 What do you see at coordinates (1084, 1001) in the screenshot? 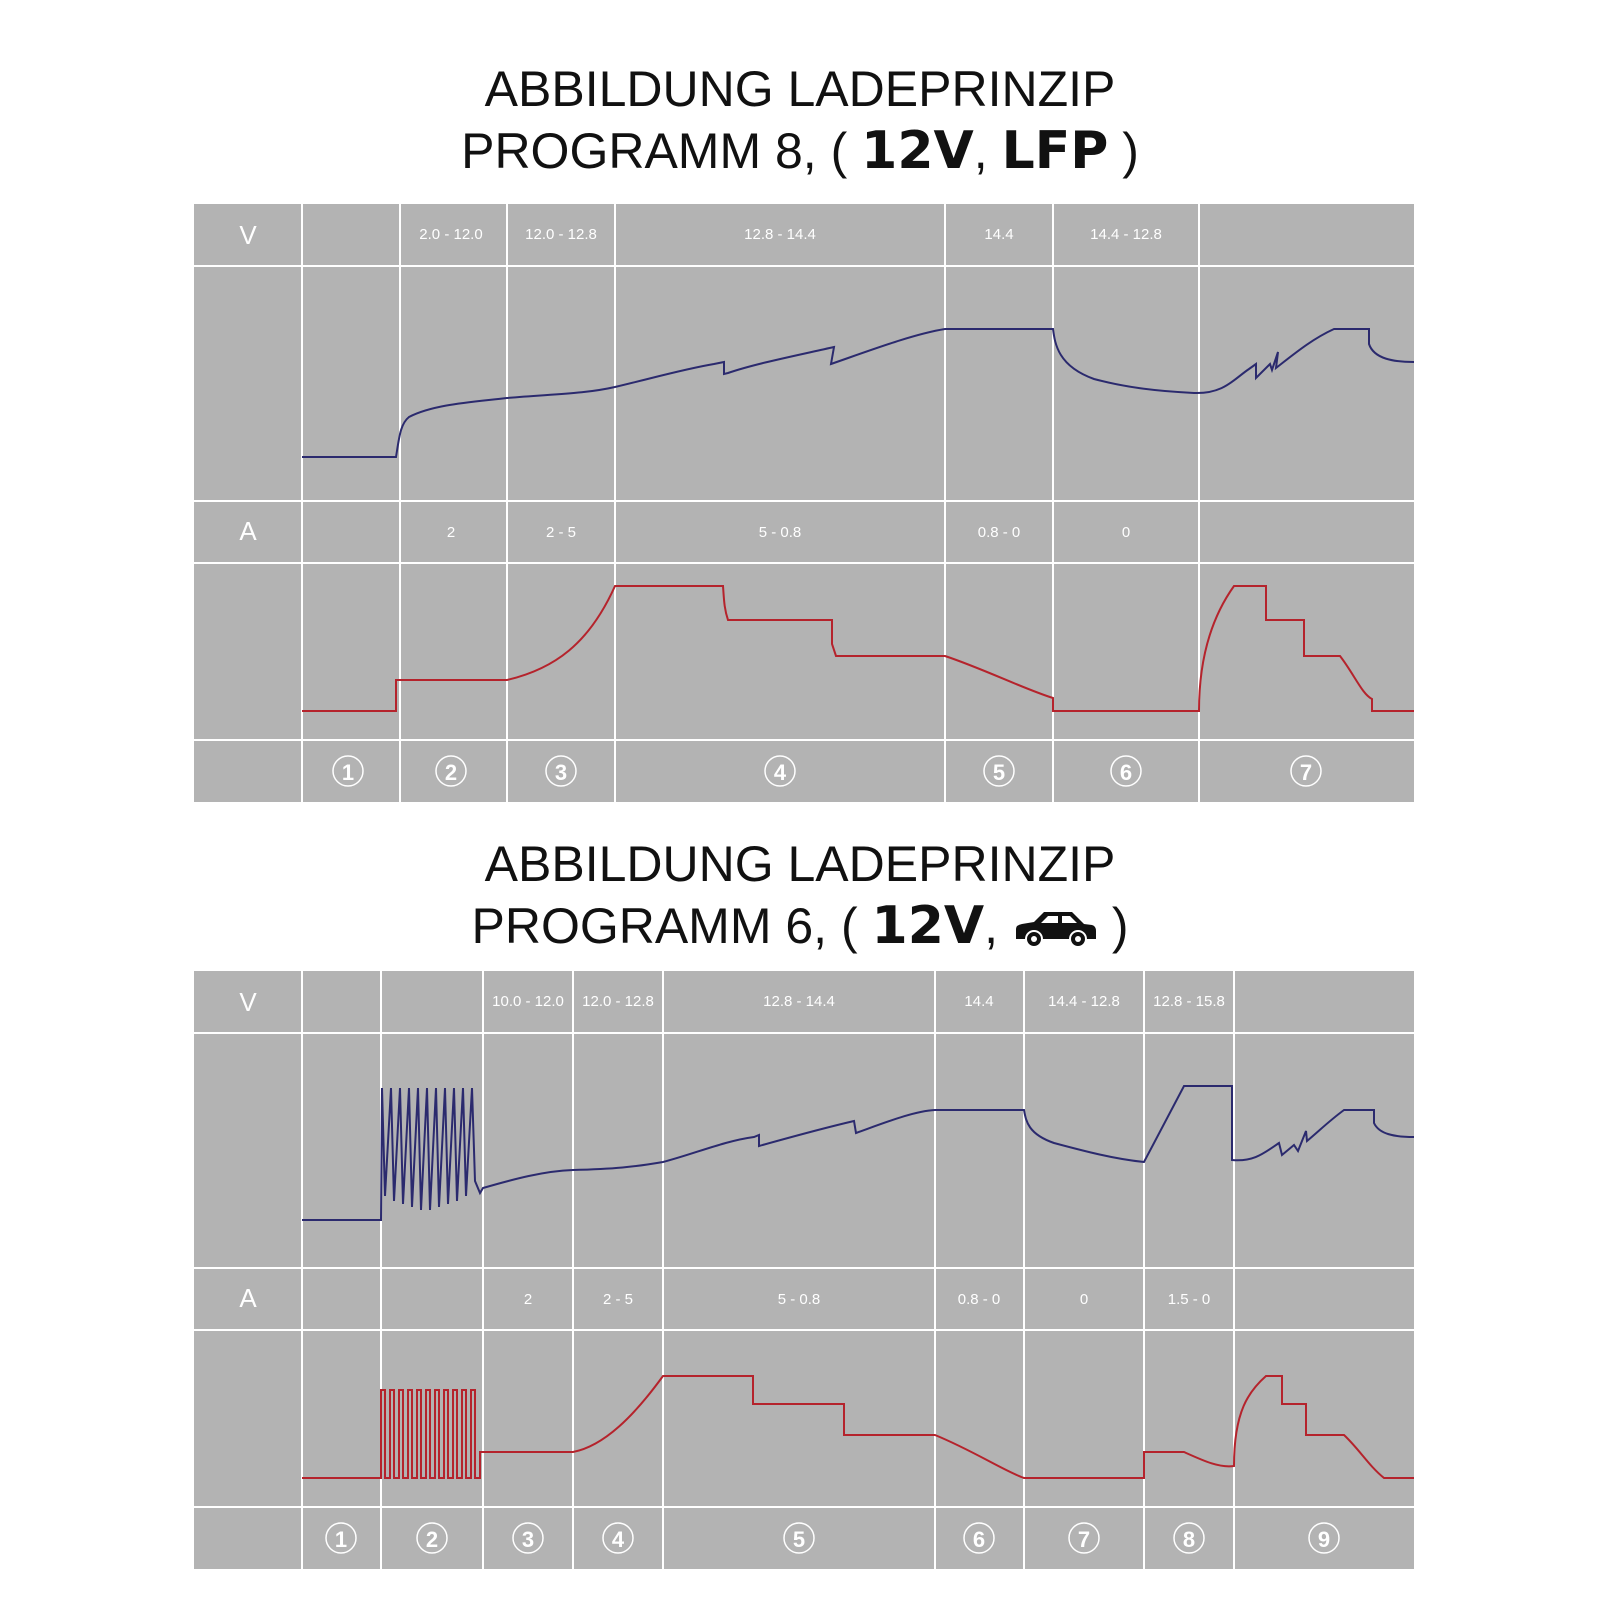
I see `diagram-2-voltage-range-7: 14.4 - 12.8` at bounding box center [1084, 1001].